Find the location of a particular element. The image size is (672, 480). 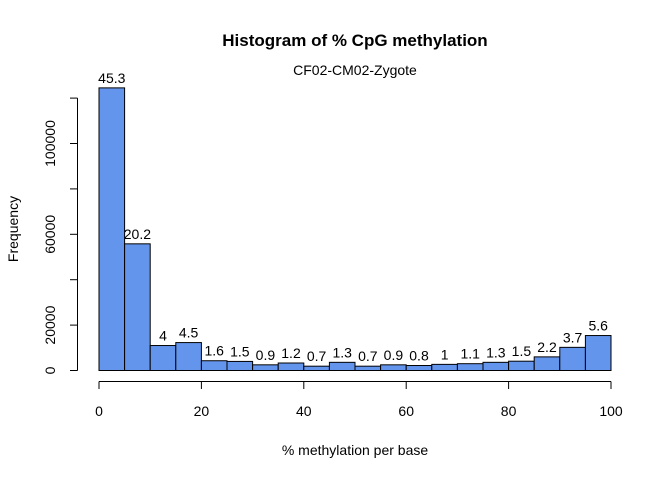

chart-subtitle: CF02-CM02-Zygote is located at coordinates (355, 70).